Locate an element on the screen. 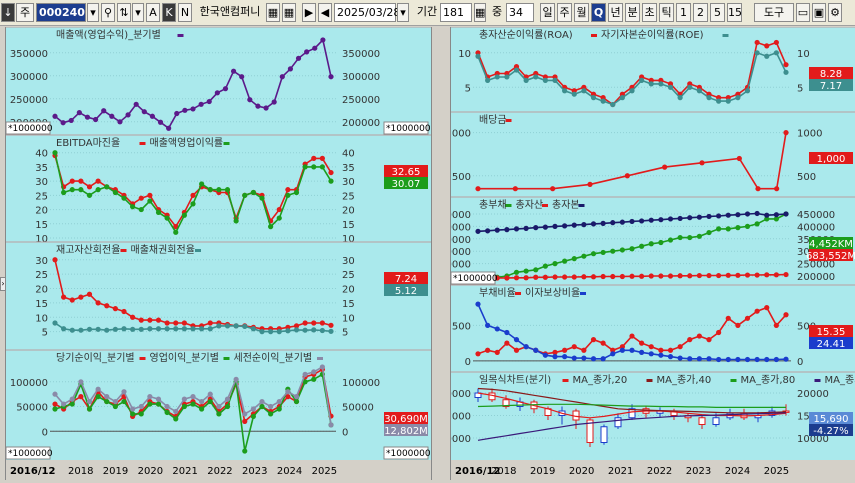 The height and width of the screenshot is (483, 855). candle-body is located at coordinates (702, 421).